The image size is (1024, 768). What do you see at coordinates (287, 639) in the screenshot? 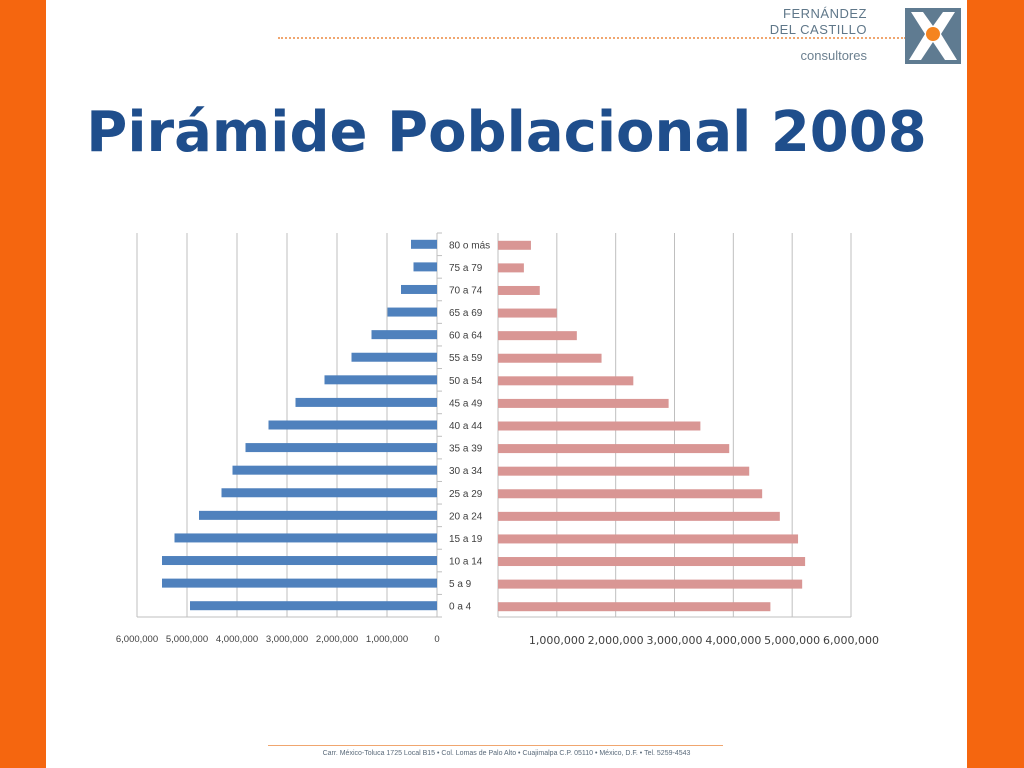
I see `left-tick-label: 3,000,000` at bounding box center [287, 639].